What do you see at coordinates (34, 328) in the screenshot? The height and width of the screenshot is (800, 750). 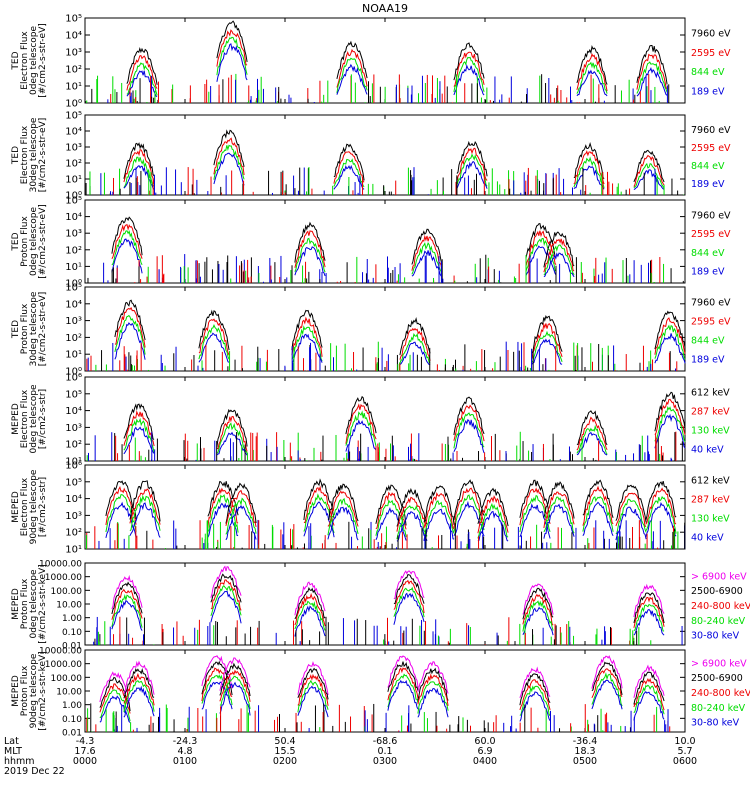 I see `y-axis-label-line: 30deg telescope` at bounding box center [34, 328].